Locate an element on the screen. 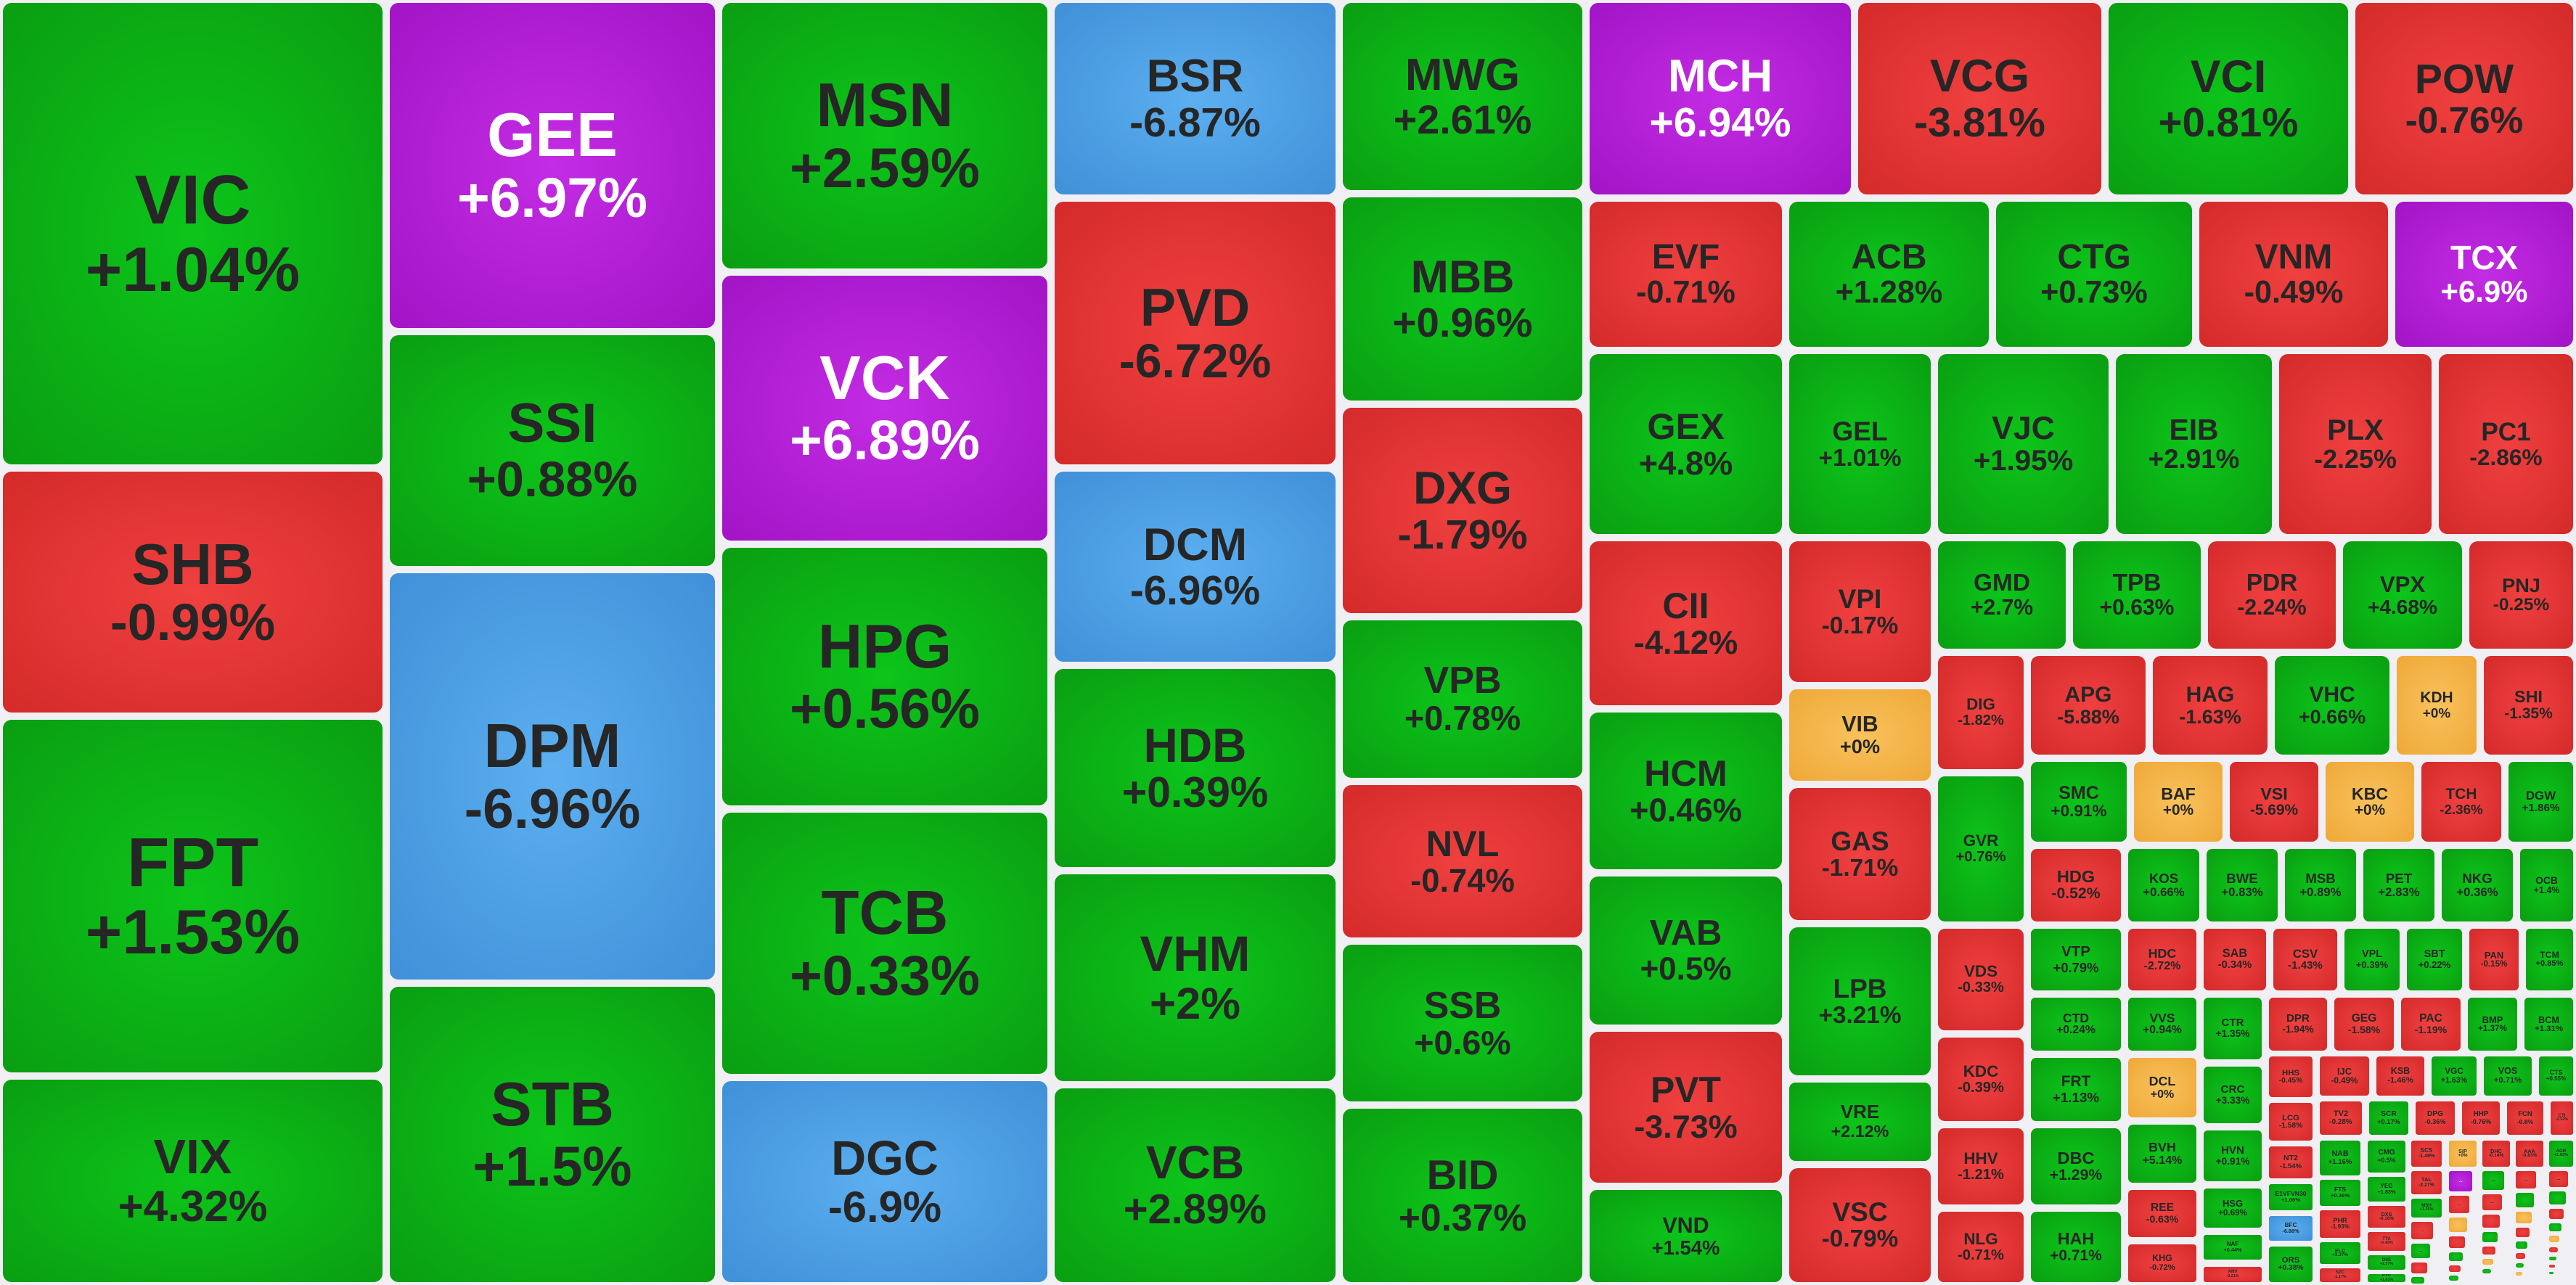 The height and width of the screenshot is (1285, 2576). tile-MSN: MSN +2.59% is located at coordinates (885, 135).